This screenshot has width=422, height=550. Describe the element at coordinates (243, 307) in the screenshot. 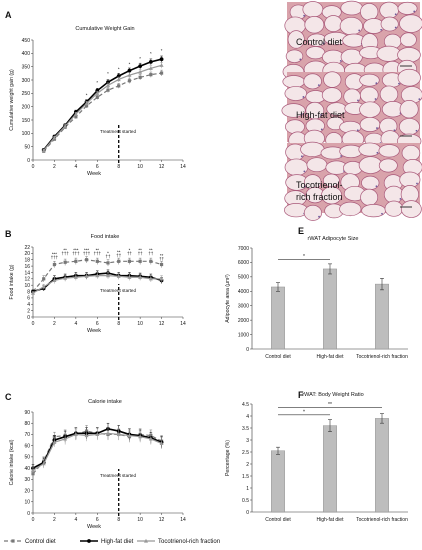

I see `y-tick-label: 3000` at that location.